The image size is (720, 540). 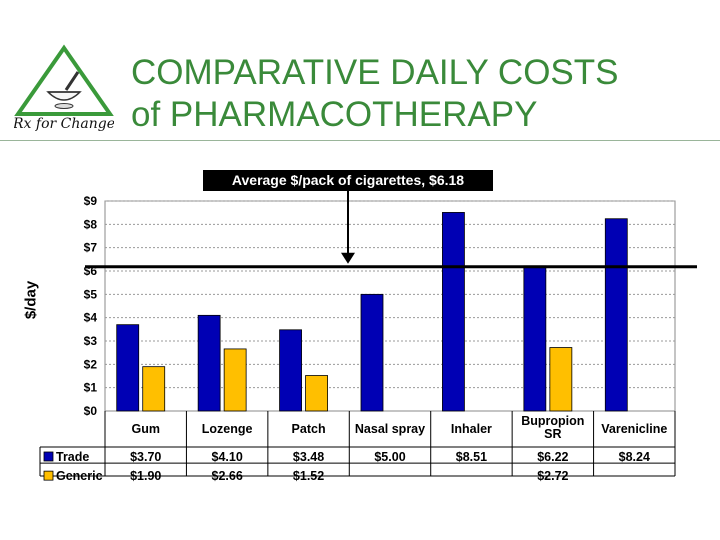 I want to click on legend-label-generic: Generic, so click(x=79, y=476).